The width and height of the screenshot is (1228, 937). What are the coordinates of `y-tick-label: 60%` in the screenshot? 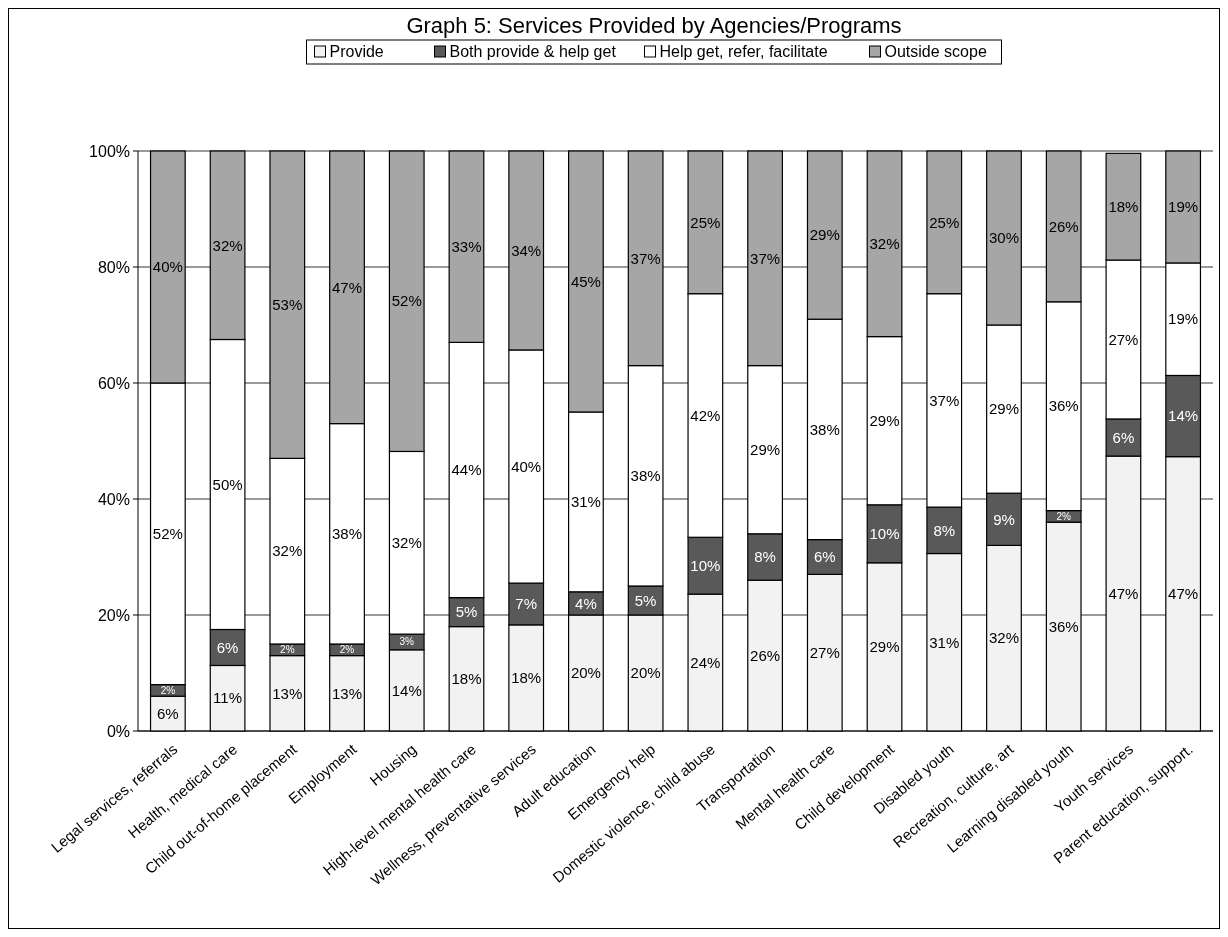 It's located at (113, 383).